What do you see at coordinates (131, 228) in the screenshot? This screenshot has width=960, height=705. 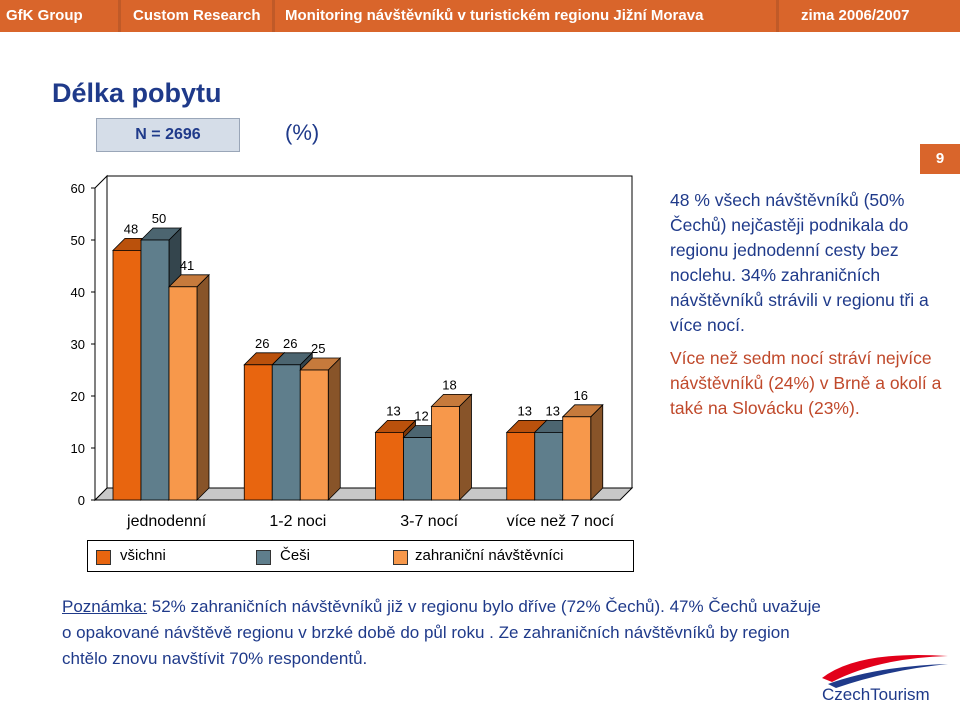 I see `bar-label-0-0: 48` at bounding box center [131, 228].